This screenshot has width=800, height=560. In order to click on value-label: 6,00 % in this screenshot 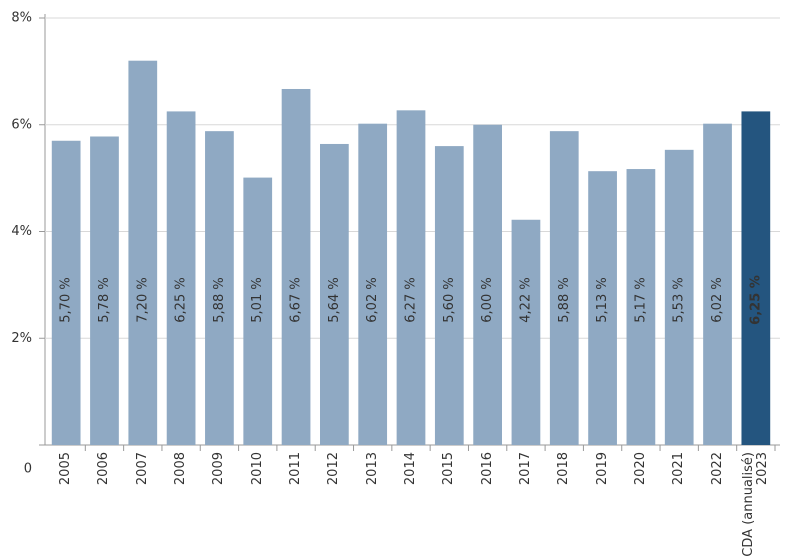, I will do `click(487, 299)`.